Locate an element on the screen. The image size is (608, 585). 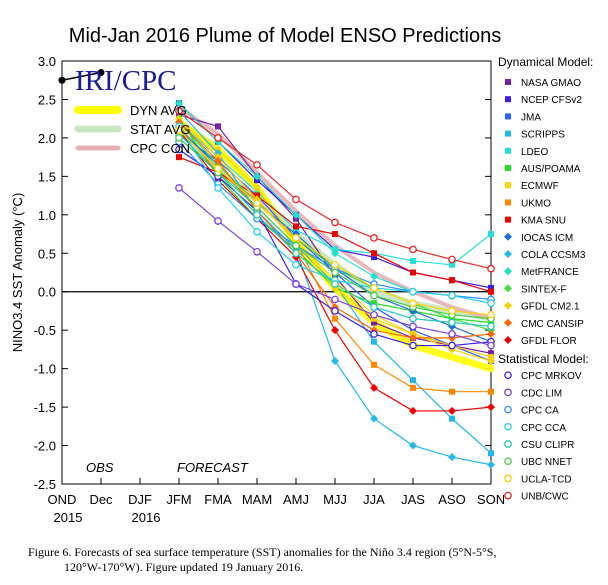
legend-label-cdc-lim: CDC LIM is located at coordinates (541, 393).